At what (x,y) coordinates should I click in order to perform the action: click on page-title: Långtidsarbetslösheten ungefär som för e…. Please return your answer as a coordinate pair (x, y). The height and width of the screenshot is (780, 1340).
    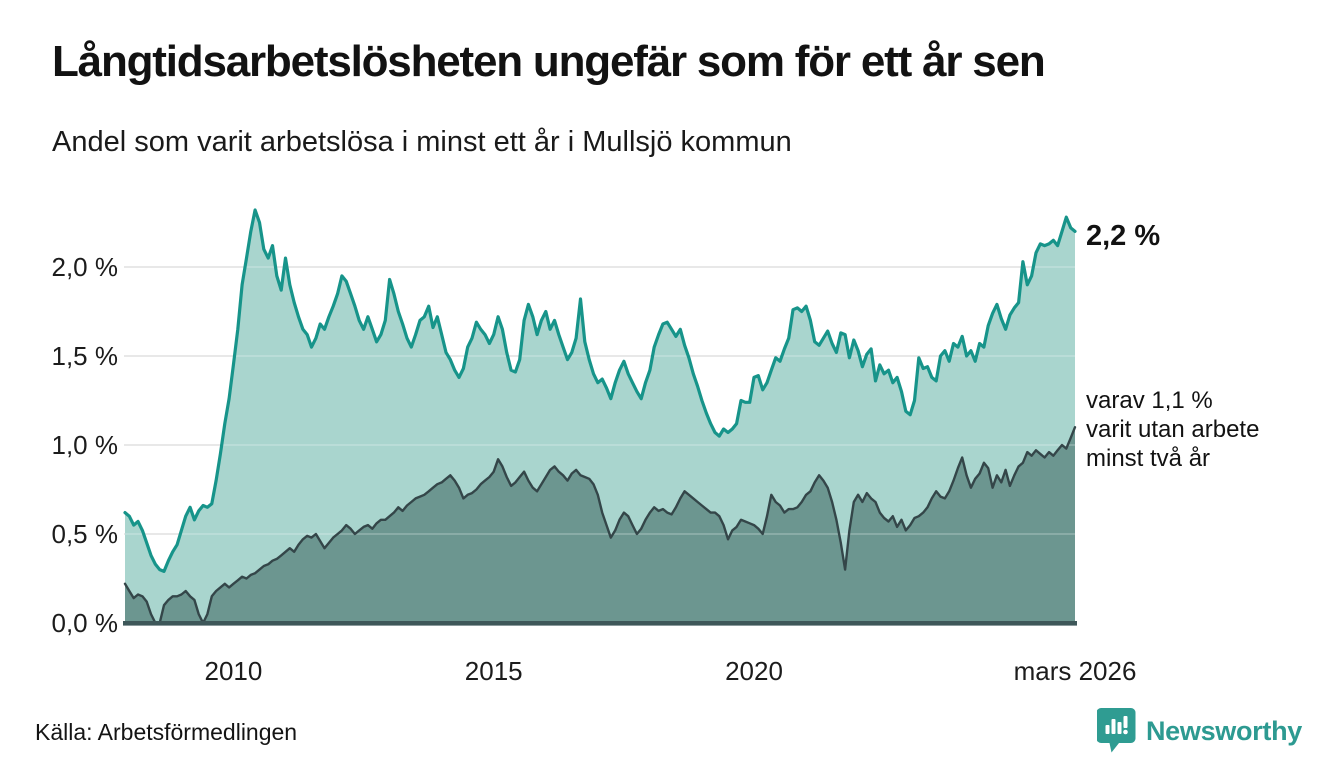
    Looking at the image, I should click on (549, 61).